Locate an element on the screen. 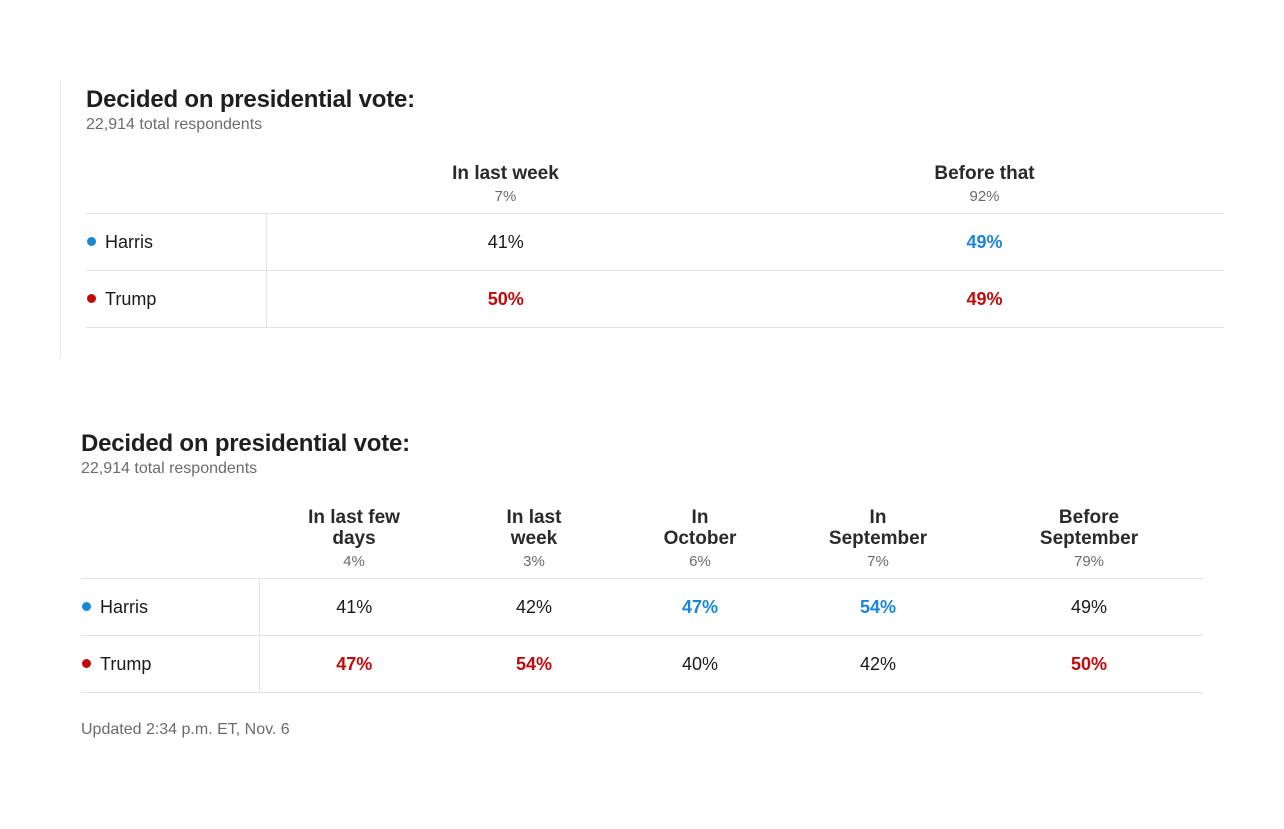  column-share: 6% is located at coordinates (700, 561).